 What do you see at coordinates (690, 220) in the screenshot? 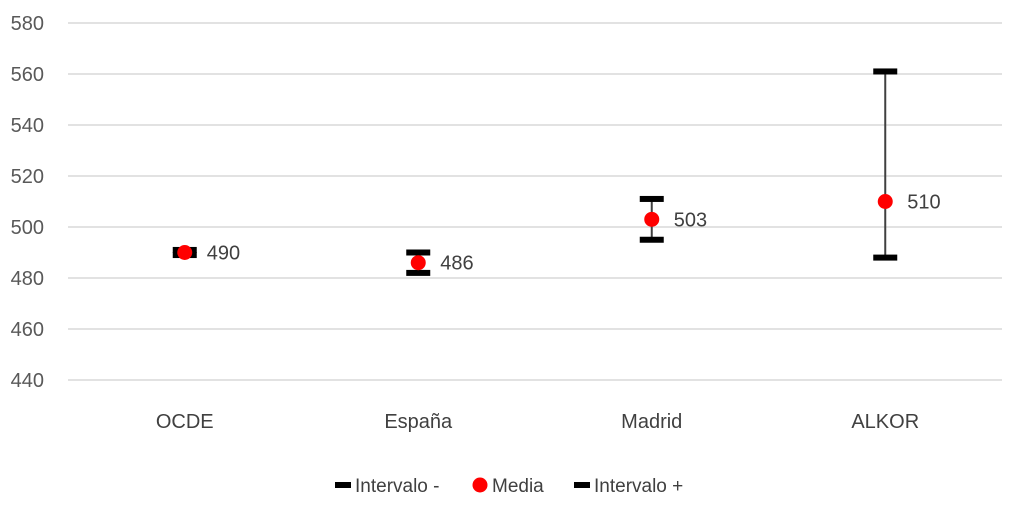
I see `data-label: 503` at bounding box center [690, 220].